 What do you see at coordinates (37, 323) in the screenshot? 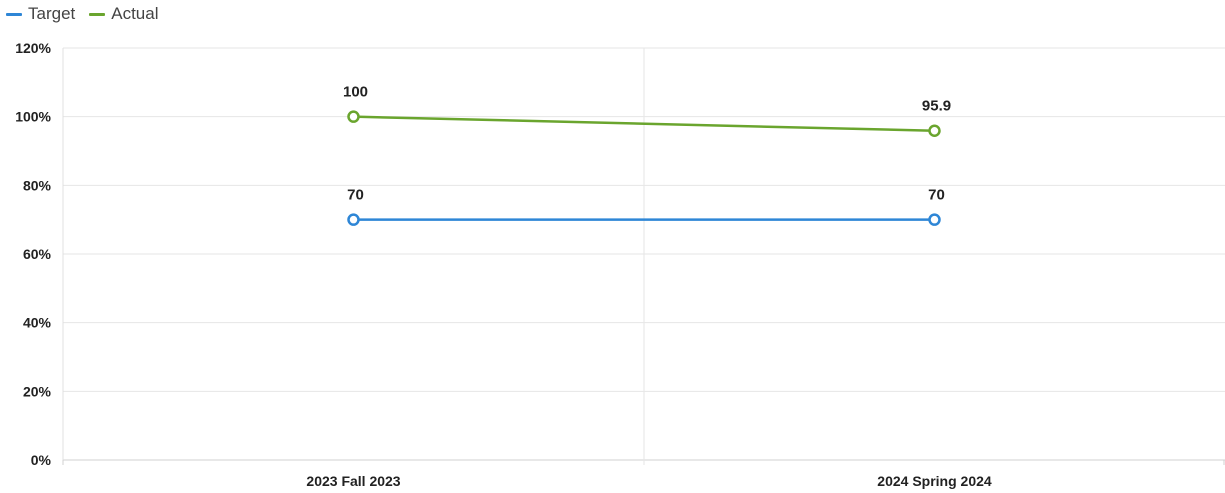
I see `y-tick-label: 40%` at bounding box center [37, 323].